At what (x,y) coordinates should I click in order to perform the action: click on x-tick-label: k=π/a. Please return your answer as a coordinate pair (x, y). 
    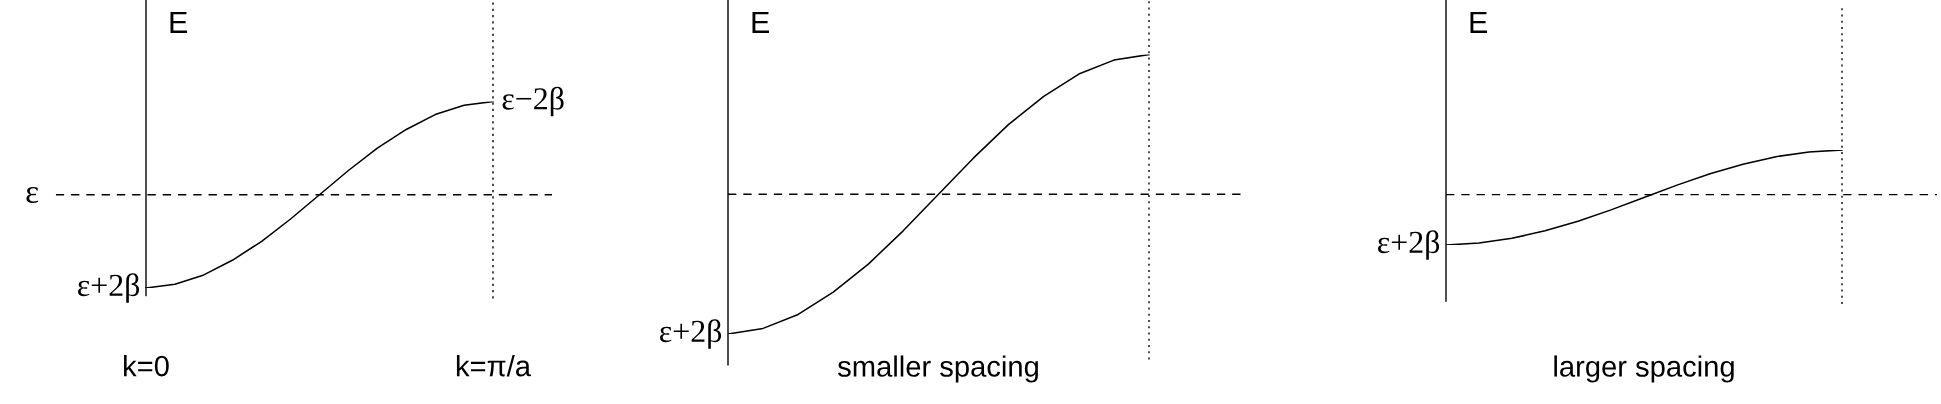
    Looking at the image, I should click on (494, 366).